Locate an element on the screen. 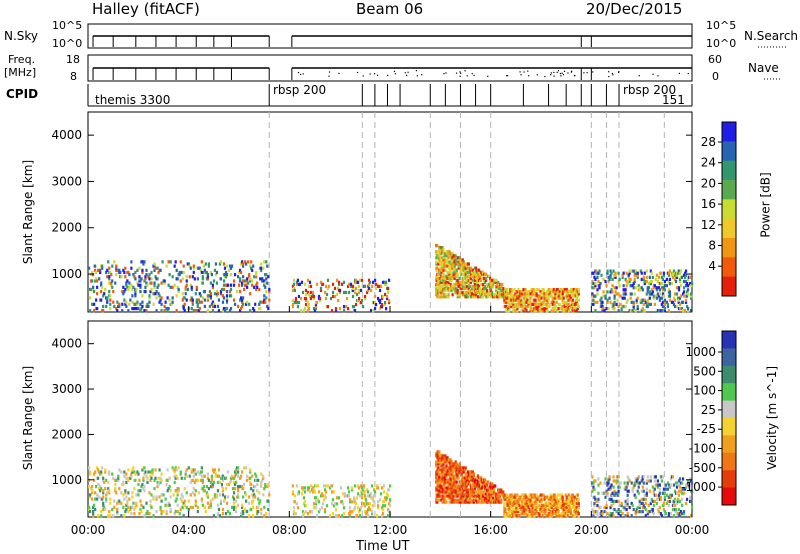 This screenshot has width=800, height=554. xtick-label: 00:00 is located at coordinates (692, 530).